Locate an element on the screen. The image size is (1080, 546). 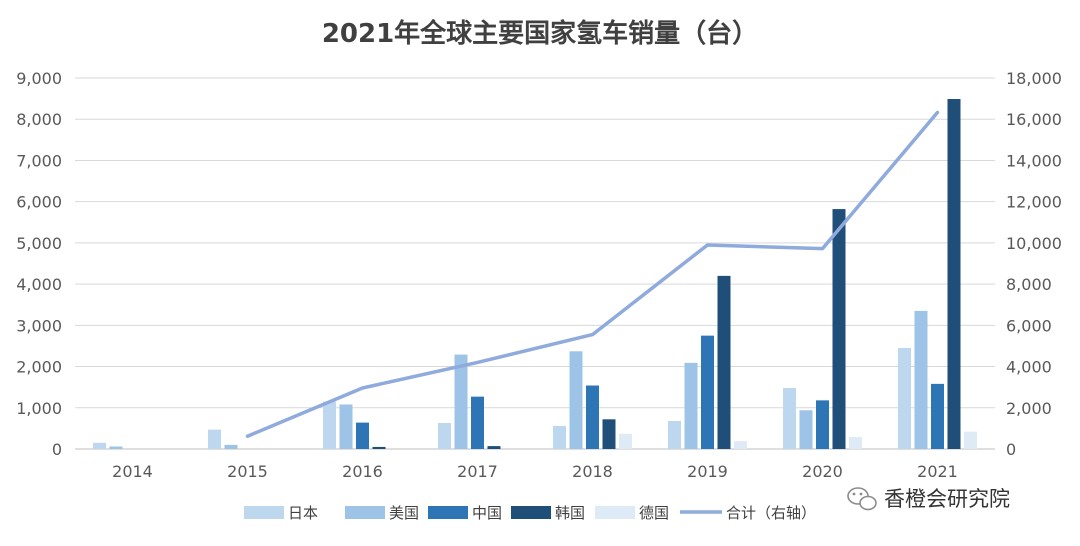
y2-tick-label: 14,000 is located at coordinates (1034, 160).